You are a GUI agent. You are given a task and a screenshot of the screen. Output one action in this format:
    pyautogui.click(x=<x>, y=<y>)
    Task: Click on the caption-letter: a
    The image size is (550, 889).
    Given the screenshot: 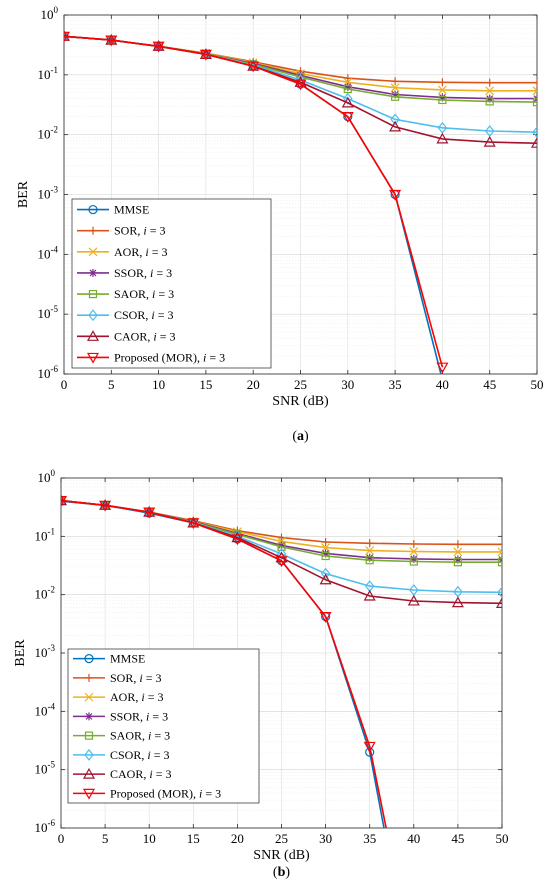 What is the action you would take?
    pyautogui.click(x=300, y=436)
    